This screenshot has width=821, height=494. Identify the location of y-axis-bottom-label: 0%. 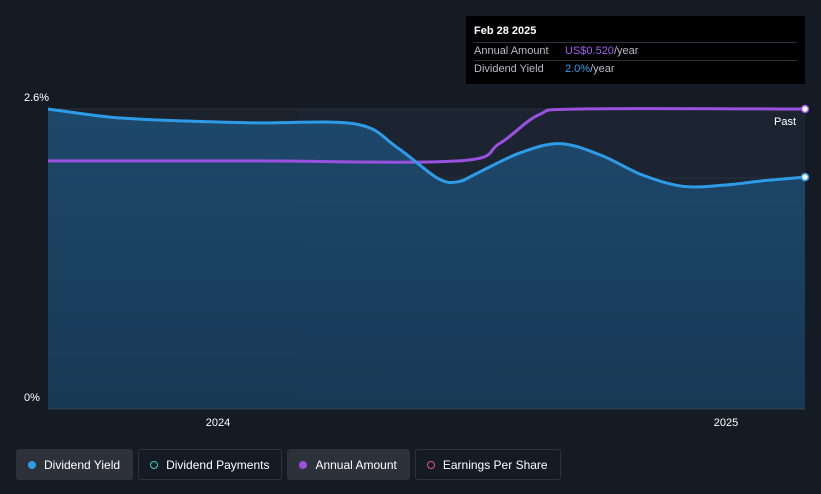
(32, 398).